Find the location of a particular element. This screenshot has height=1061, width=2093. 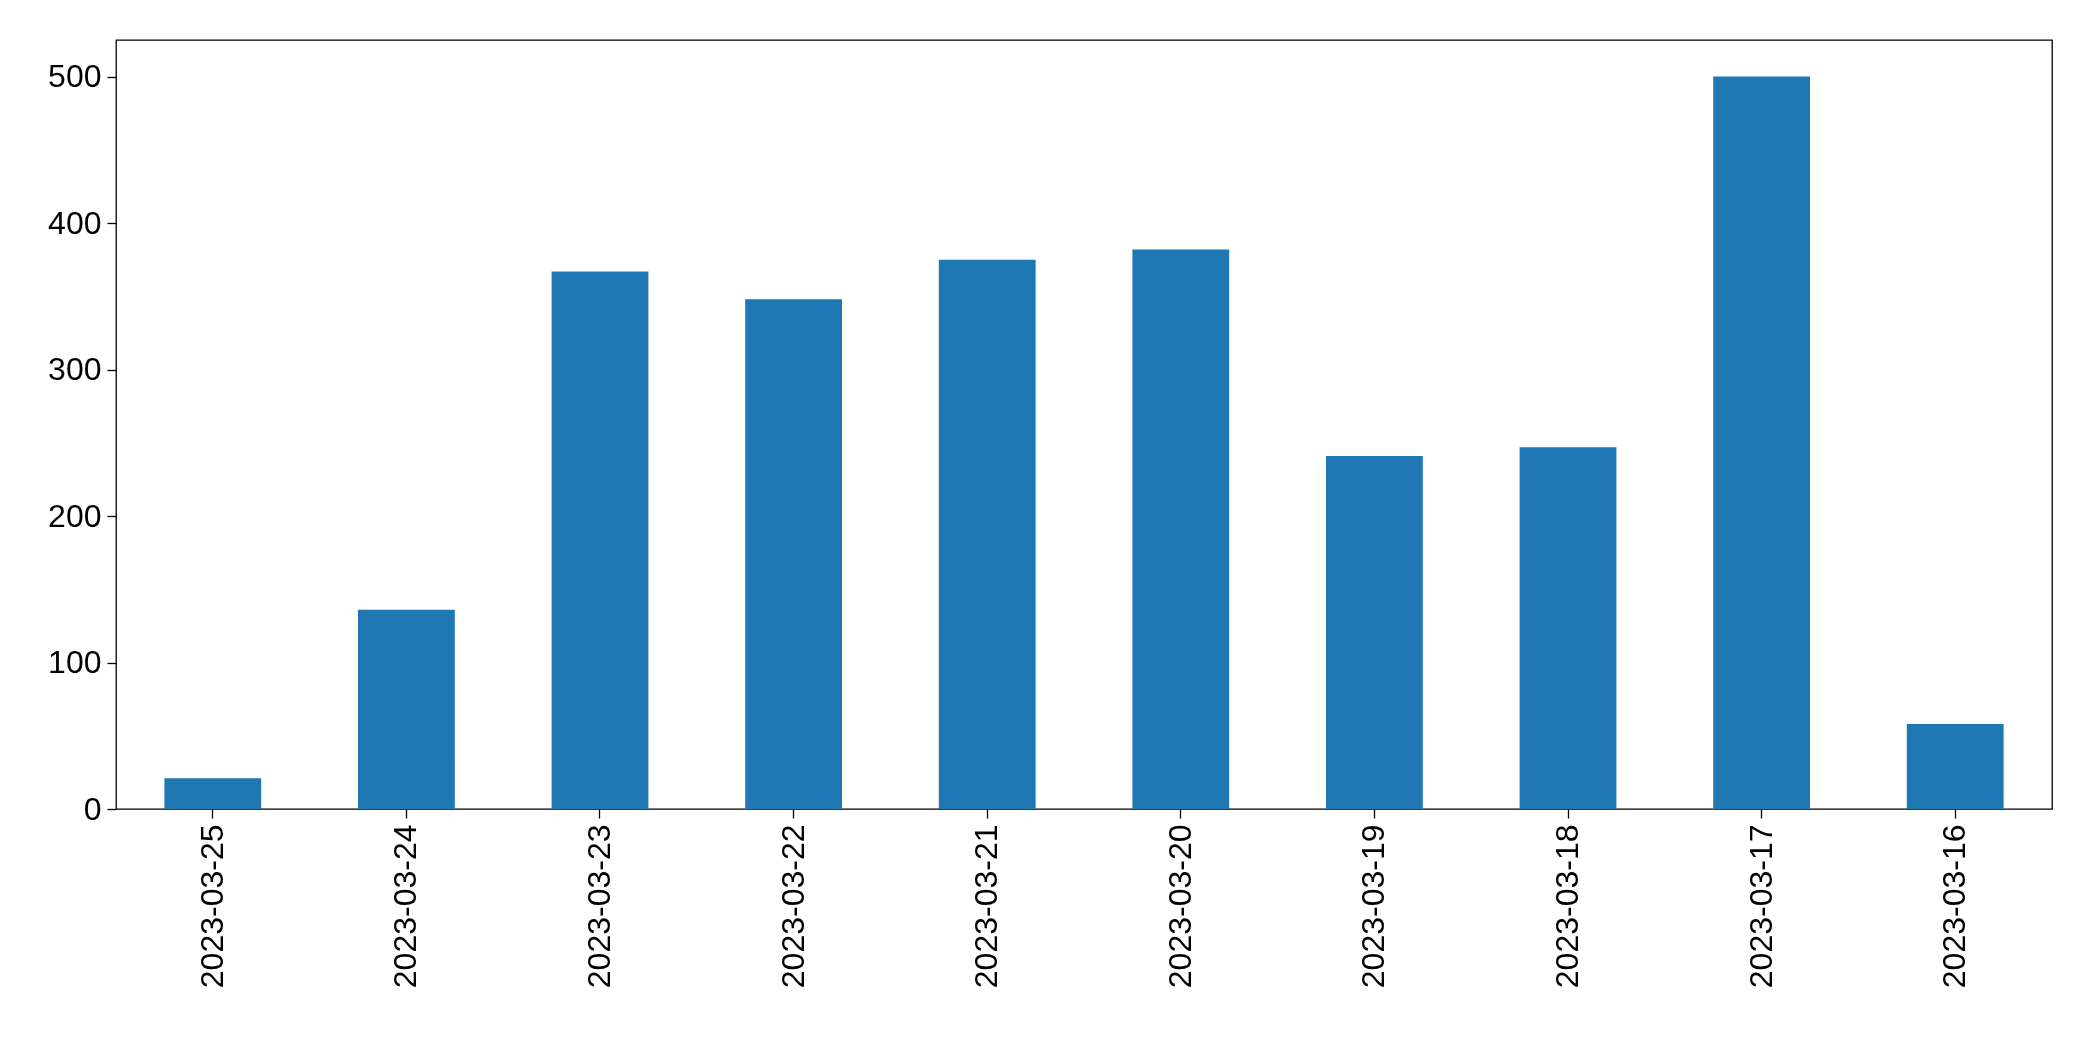

y-tick-label: 100 is located at coordinates (75, 662).